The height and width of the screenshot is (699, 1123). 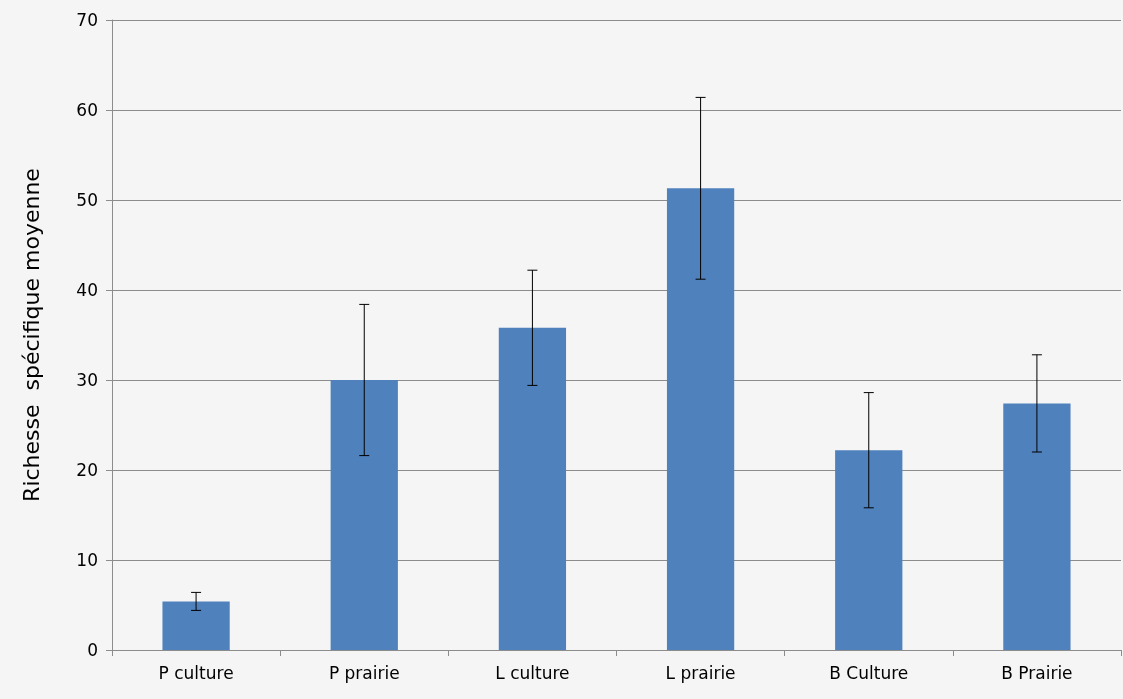 I want to click on y-tick-label: 50, so click(x=87, y=200).